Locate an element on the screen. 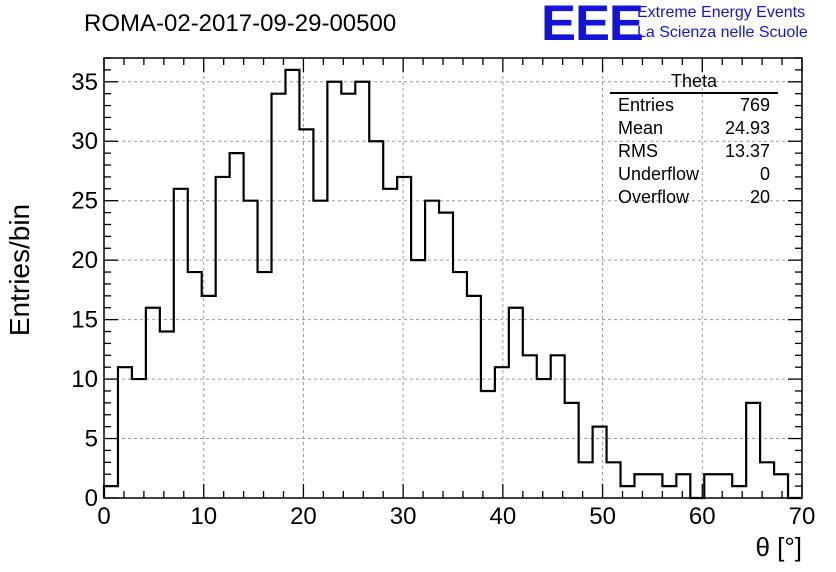  stats-value: 24.93 is located at coordinates (747, 128).